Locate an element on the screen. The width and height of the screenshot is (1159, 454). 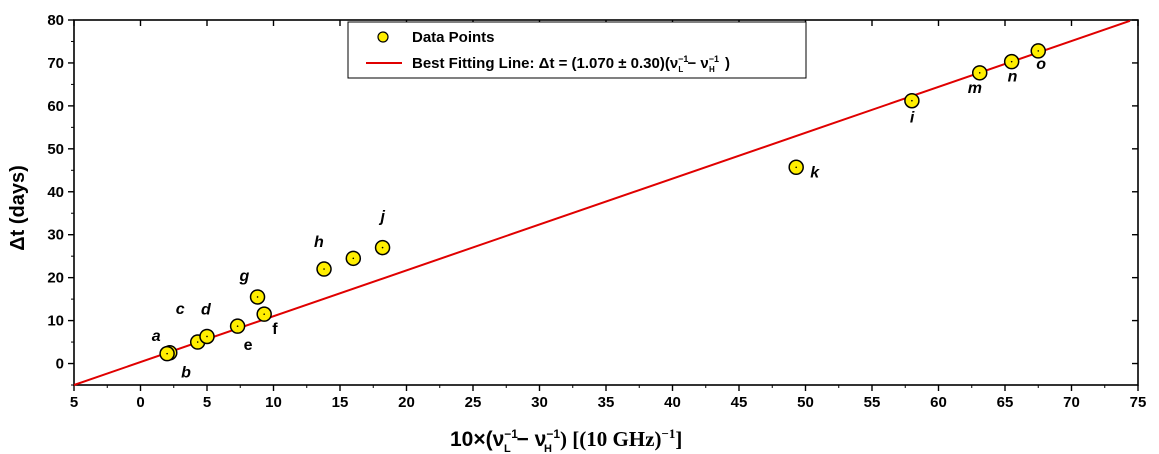
legend-label-data-points: Data Points is located at coordinates (453, 37).